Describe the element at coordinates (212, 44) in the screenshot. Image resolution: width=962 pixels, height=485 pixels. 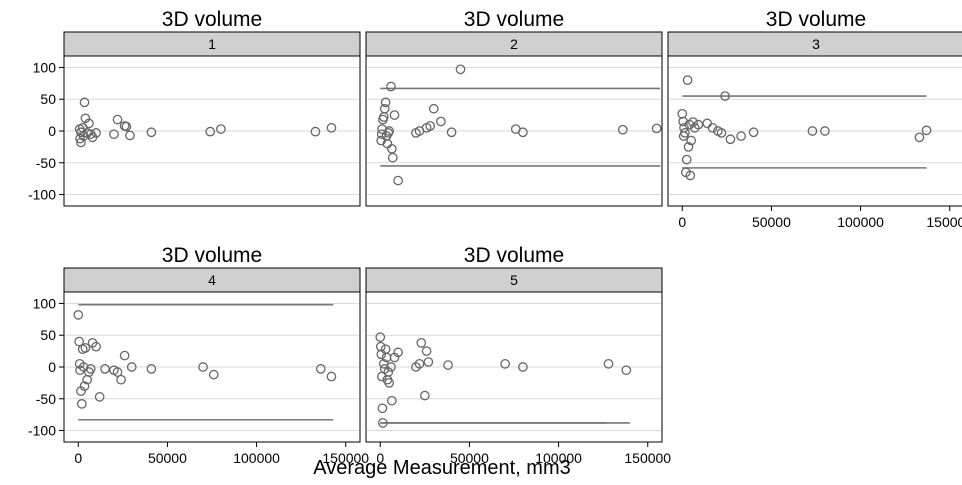
I see `panel-strip-label: 1` at that location.